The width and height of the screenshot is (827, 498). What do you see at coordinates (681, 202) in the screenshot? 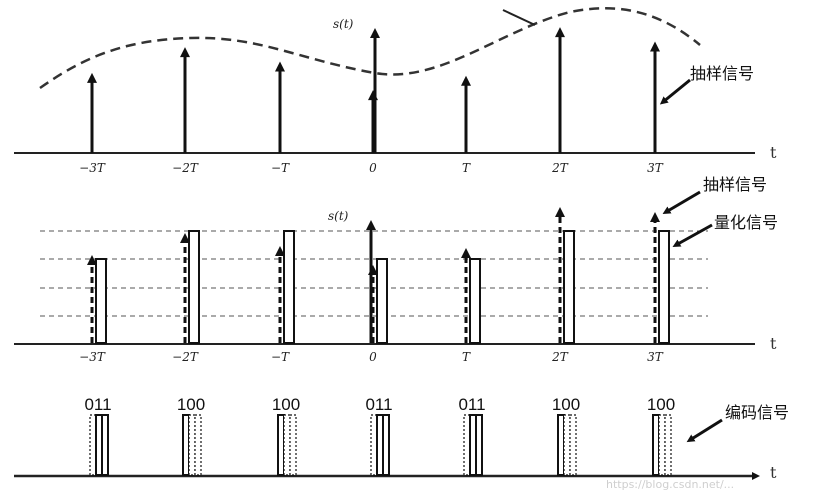
I see `sample-annotation-arrow` at bounding box center [681, 202].